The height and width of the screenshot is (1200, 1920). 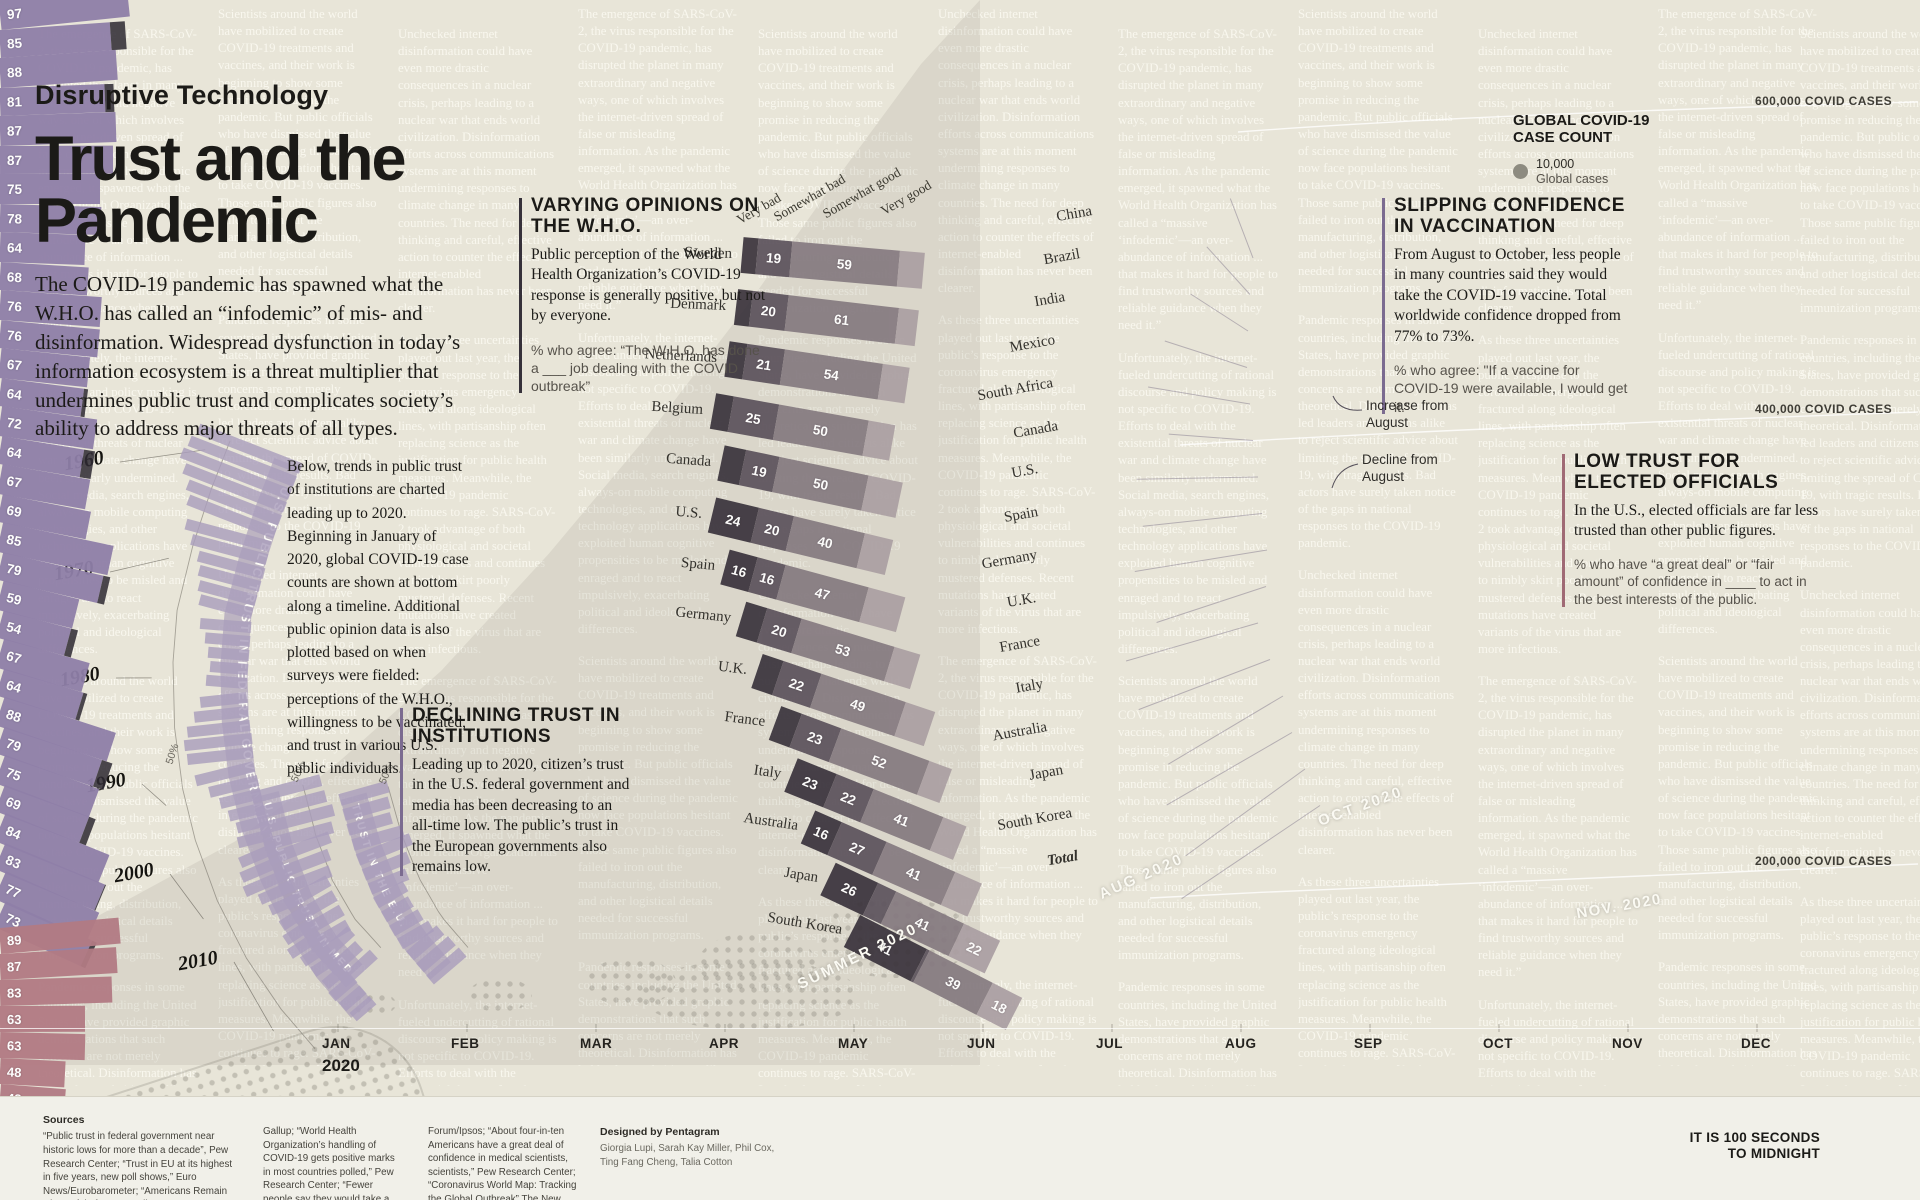 I want to click on who-segment-value: 52, so click(x=879, y=761).